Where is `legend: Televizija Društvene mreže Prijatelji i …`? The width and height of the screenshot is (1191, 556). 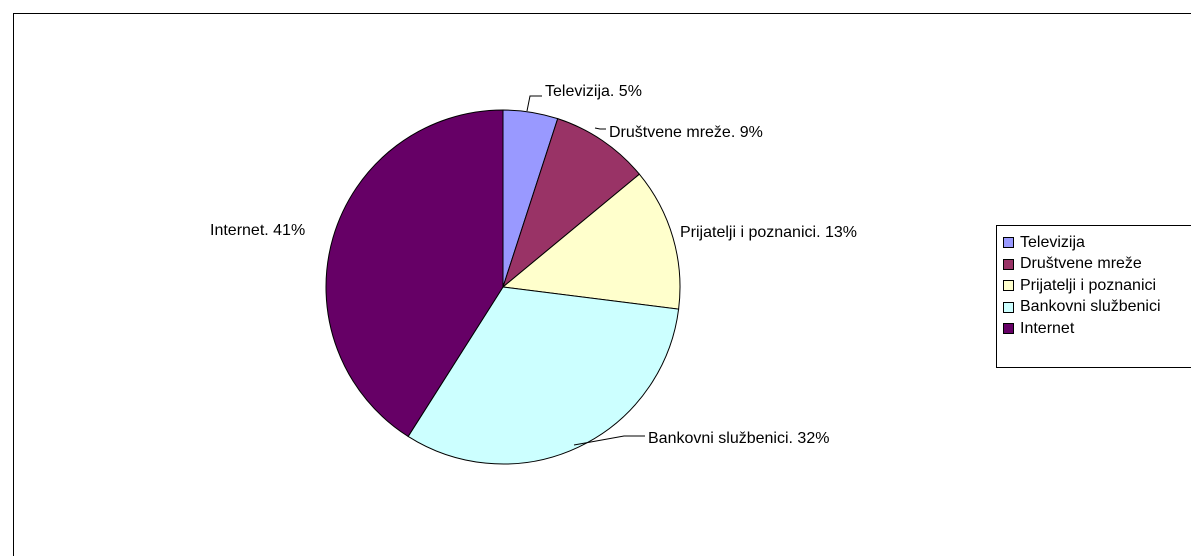
legend: Televizija Društvene mreže Prijatelji i … is located at coordinates (1093, 296).